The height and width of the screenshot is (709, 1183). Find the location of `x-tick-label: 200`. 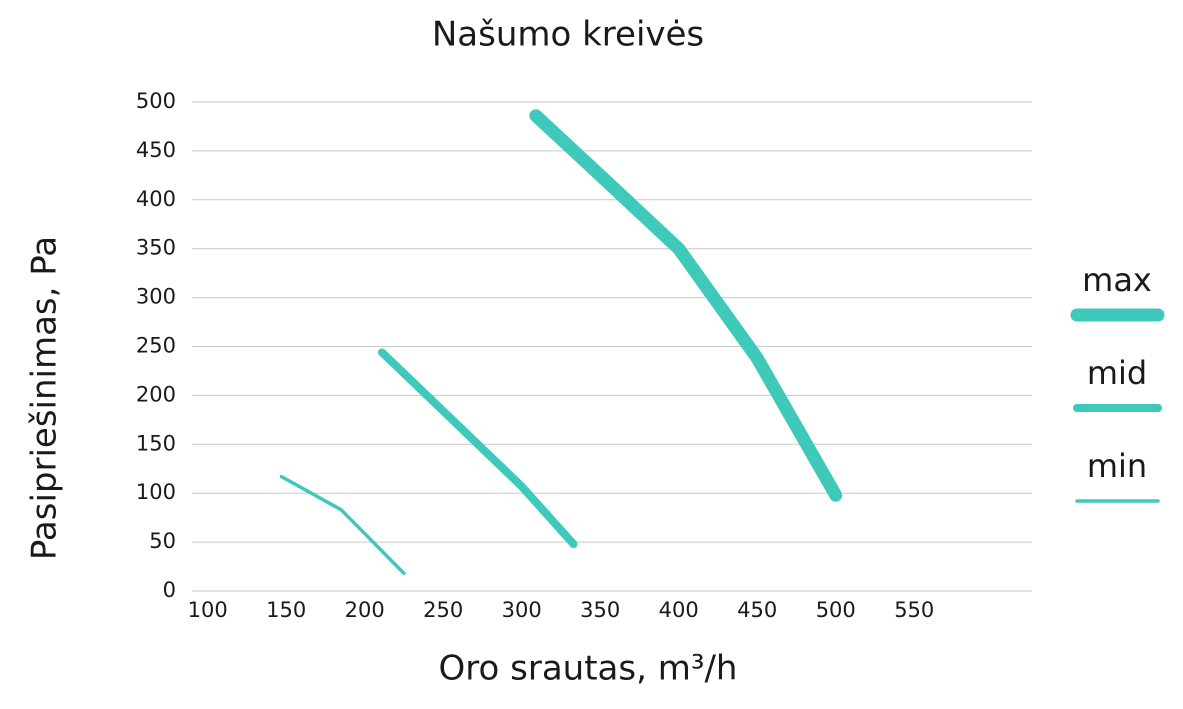

x-tick-label: 200 is located at coordinates (365, 610).